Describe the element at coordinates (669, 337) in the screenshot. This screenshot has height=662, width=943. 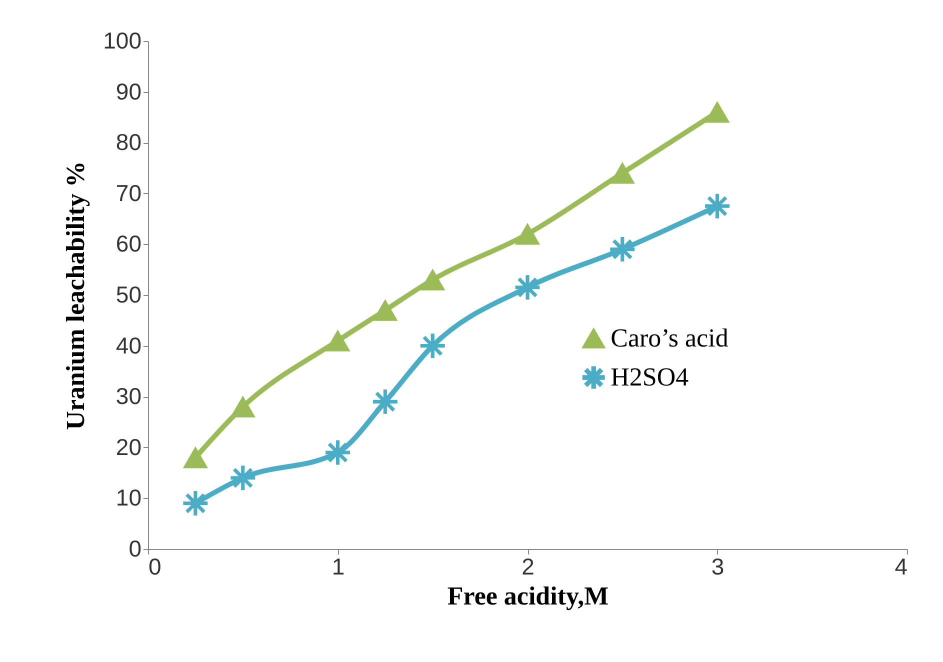
I see `legend-label: Caro’s acid` at that location.